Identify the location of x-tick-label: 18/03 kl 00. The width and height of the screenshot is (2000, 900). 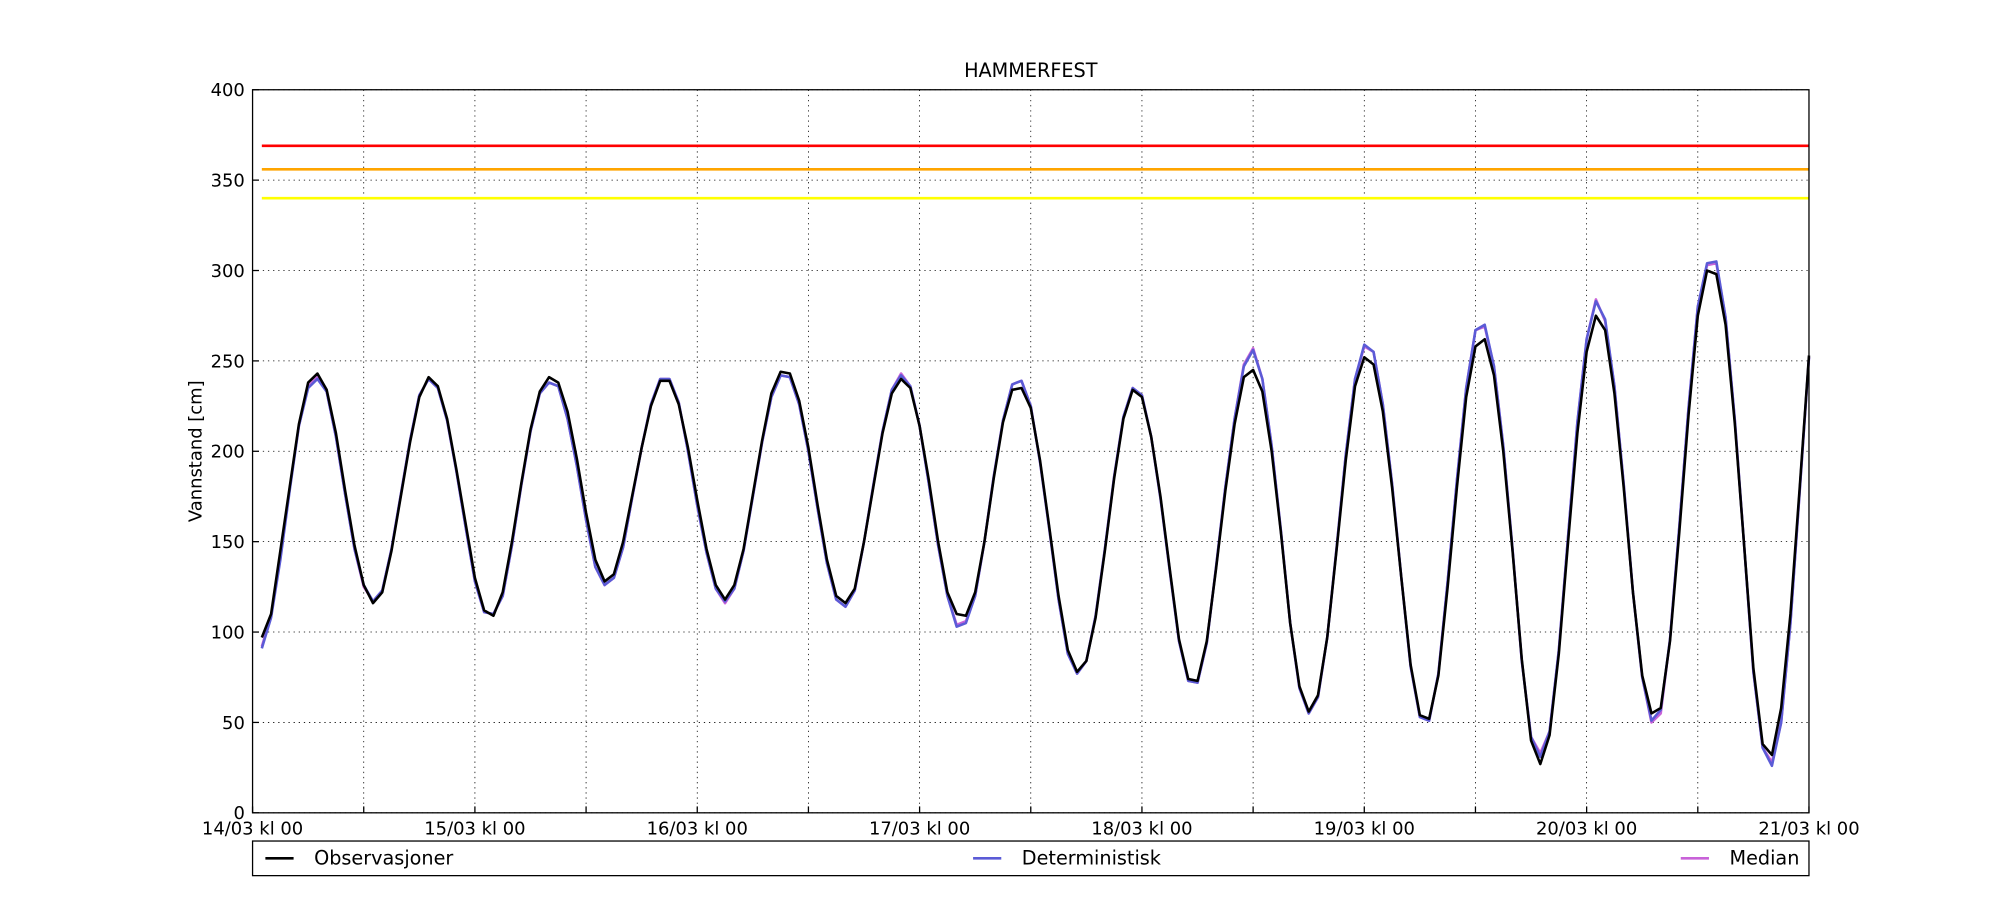
(1141, 829).